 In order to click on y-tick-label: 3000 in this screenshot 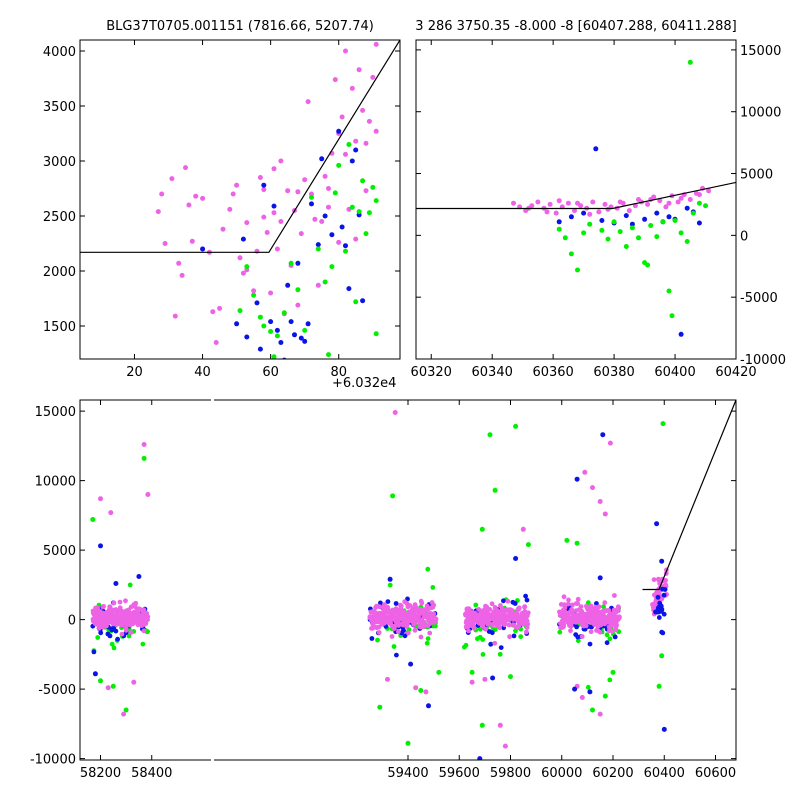, I will do `click(59, 162)`.